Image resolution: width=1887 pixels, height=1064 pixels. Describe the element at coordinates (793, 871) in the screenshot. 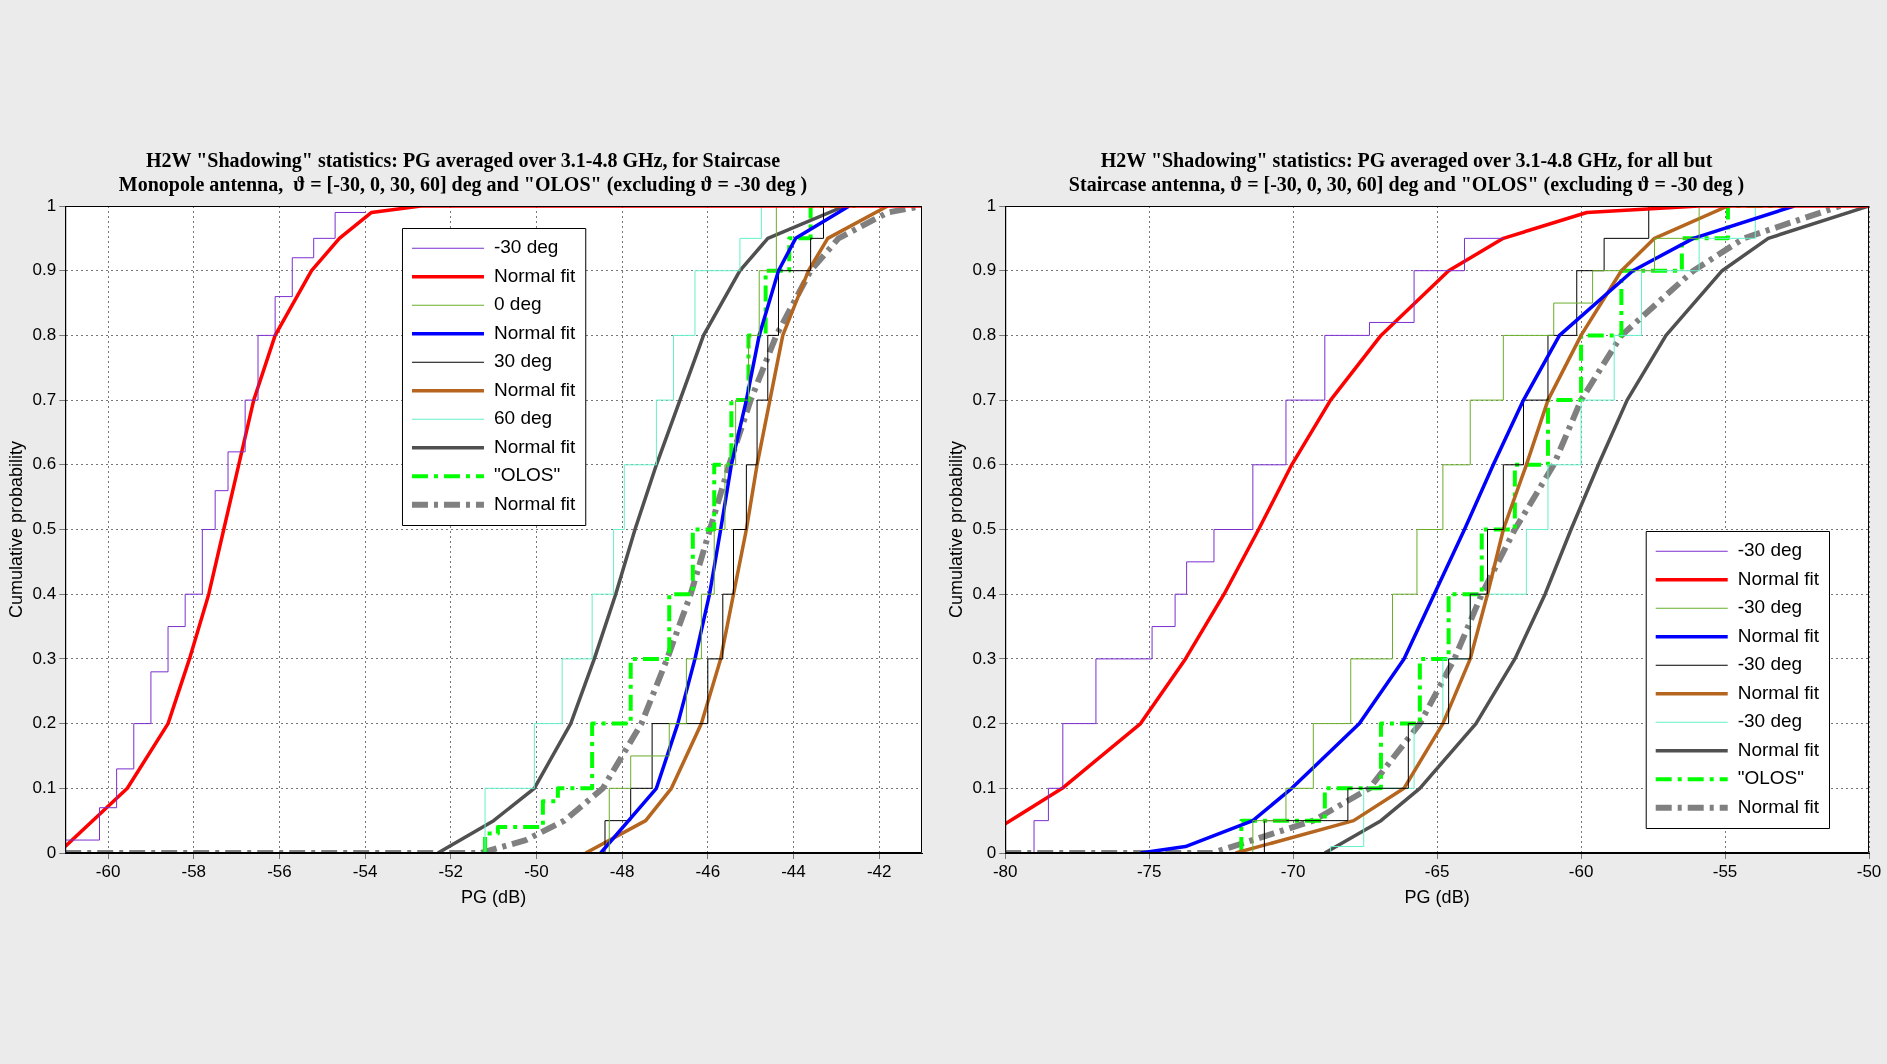

I see `x-tick-label: -44` at that location.